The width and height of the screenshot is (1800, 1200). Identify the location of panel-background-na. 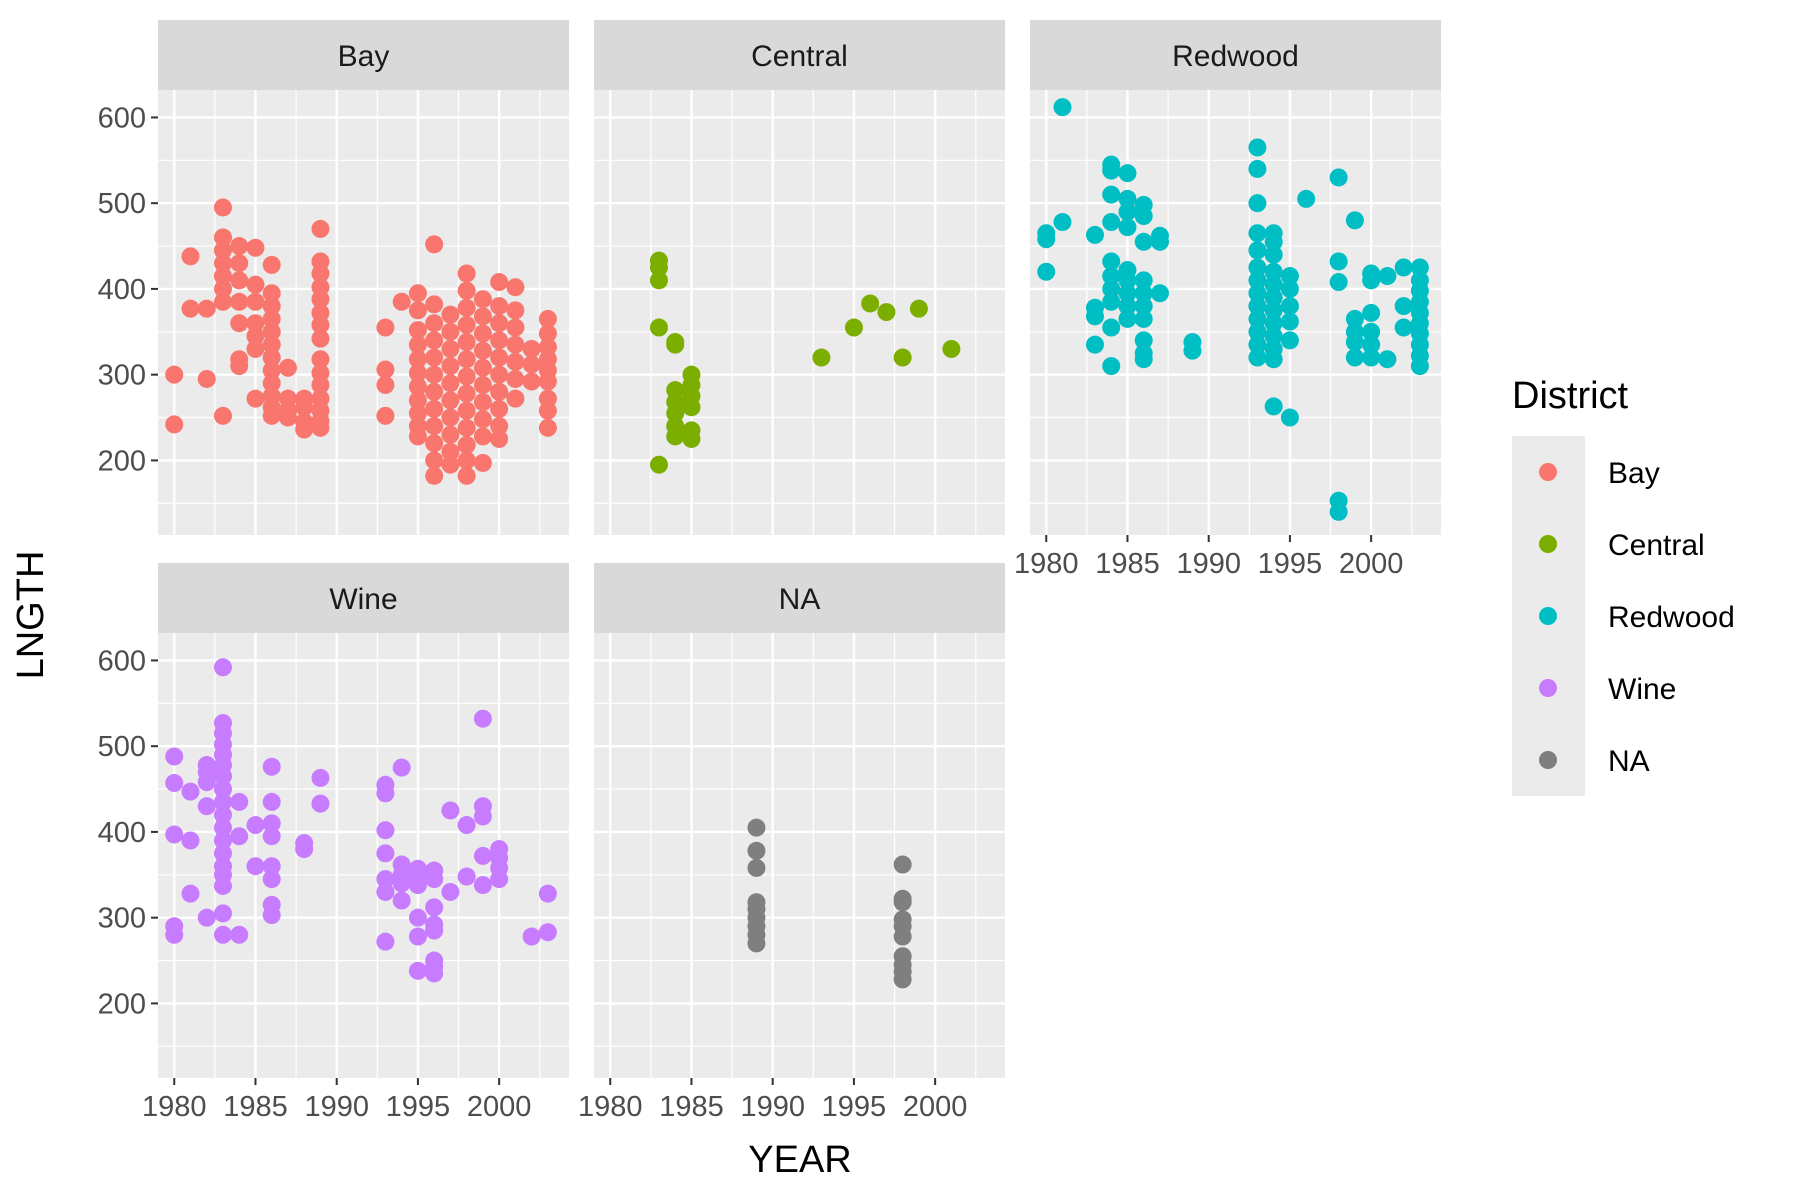
(799, 855).